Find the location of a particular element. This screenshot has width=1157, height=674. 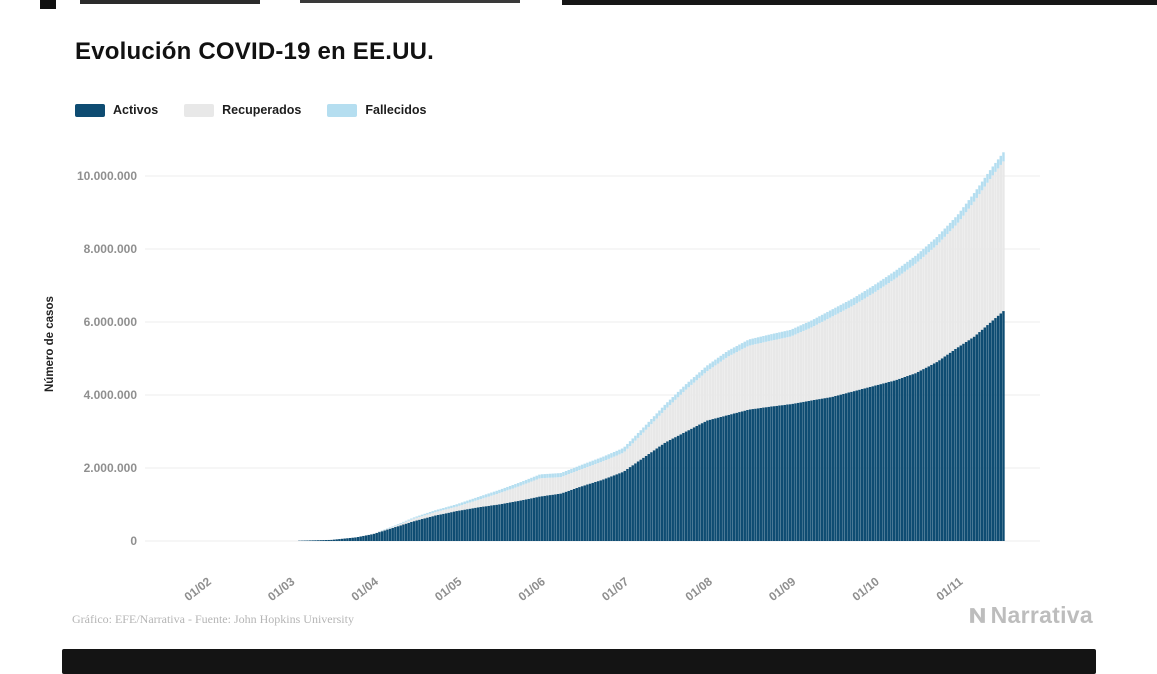

legend-label-activos: Activos is located at coordinates (136, 110).